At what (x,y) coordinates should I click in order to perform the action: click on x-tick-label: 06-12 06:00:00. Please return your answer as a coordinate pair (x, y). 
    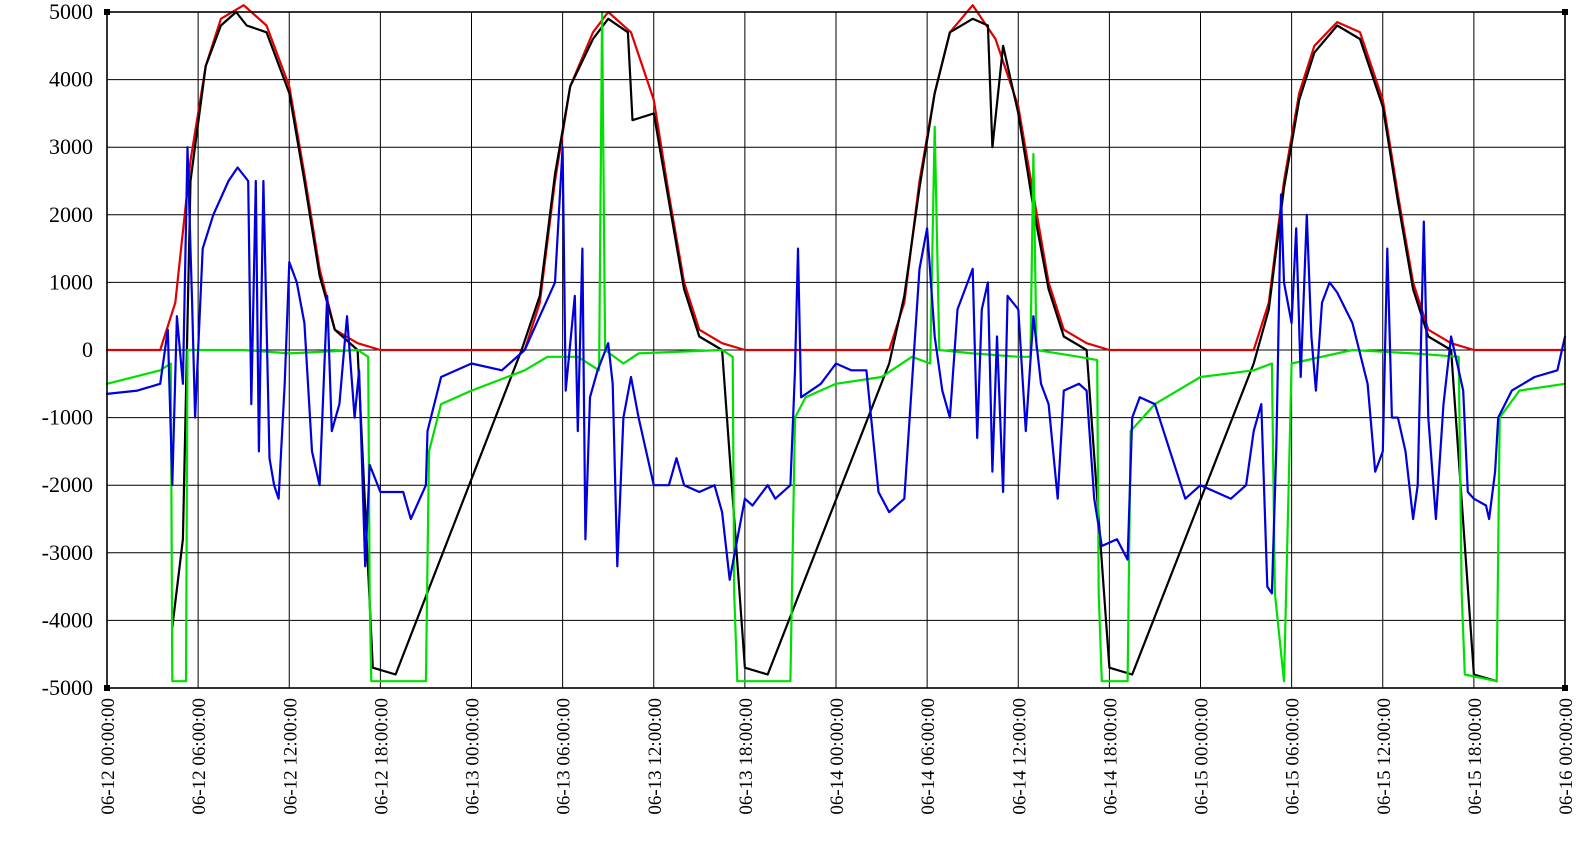
    Looking at the image, I should click on (199, 756).